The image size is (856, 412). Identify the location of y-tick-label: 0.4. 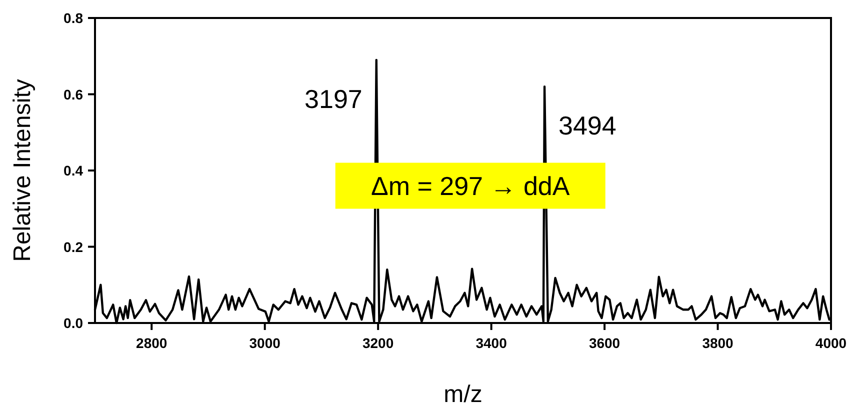
(74, 170).